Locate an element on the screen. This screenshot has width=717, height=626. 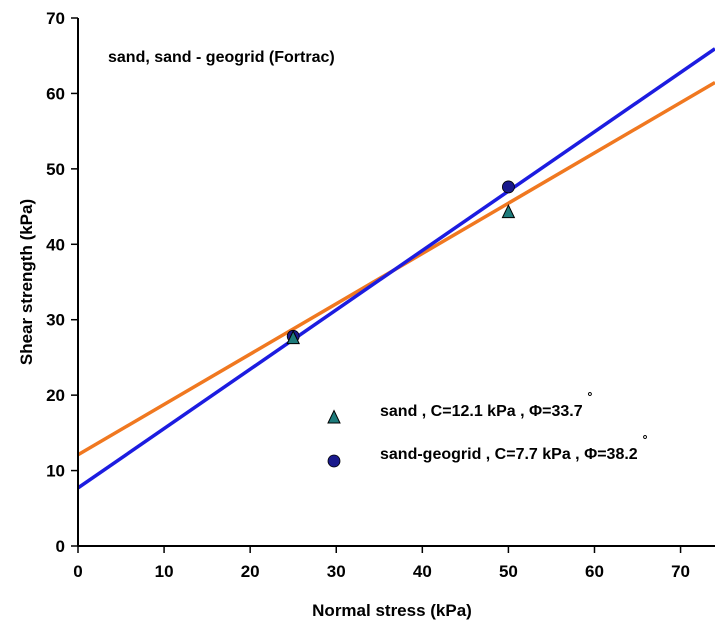
x-tick-label-50: 50 is located at coordinates (508, 571).